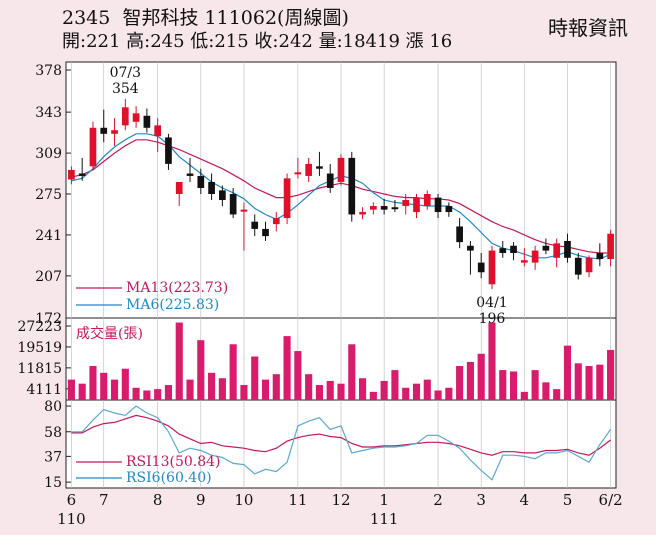 The height and width of the screenshot is (535, 656). What do you see at coordinates (53, 457) in the screenshot?
I see `rsi-y-tick-label: 37` at bounding box center [53, 457].